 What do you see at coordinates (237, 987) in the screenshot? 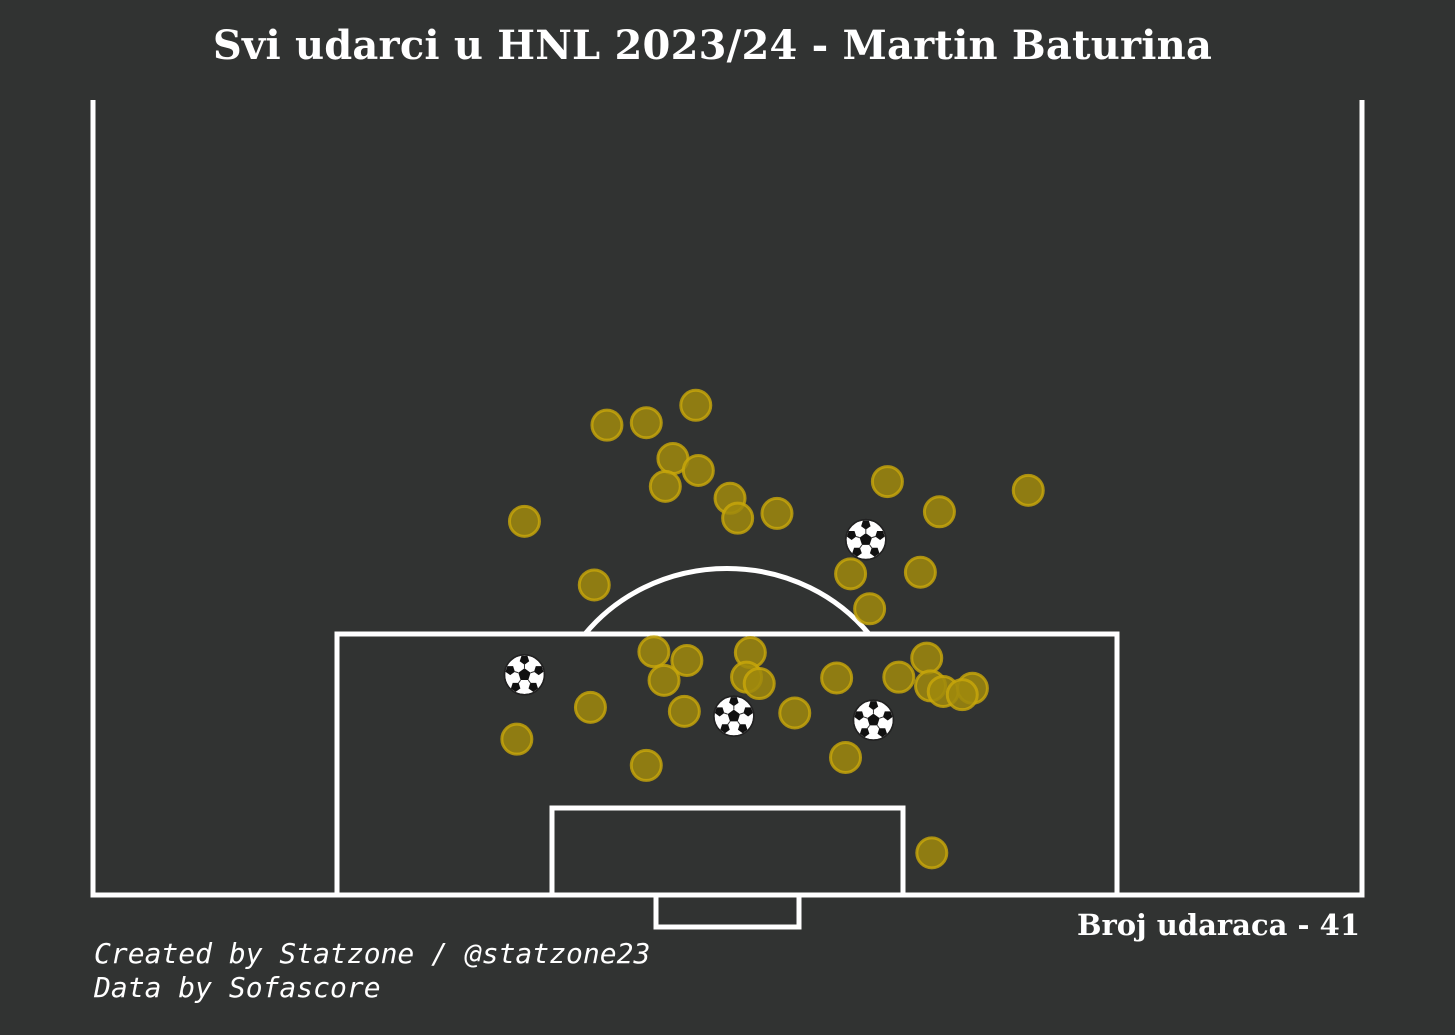
I see `credit-line-data-source: Data by Sofascore` at bounding box center [237, 987].